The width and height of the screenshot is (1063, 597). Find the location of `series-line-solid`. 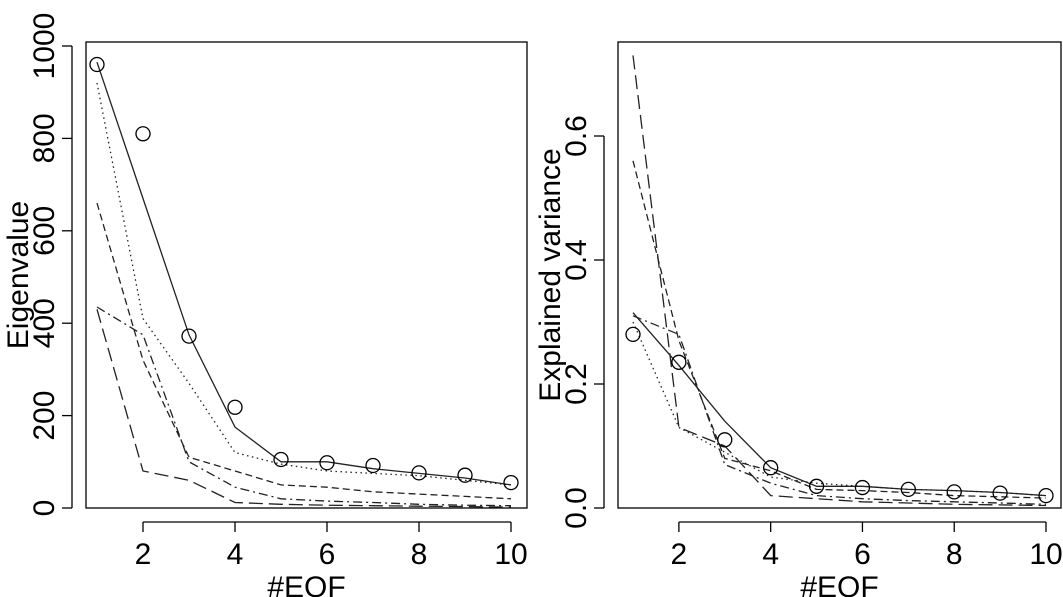

series-line-solid is located at coordinates (839, 404).